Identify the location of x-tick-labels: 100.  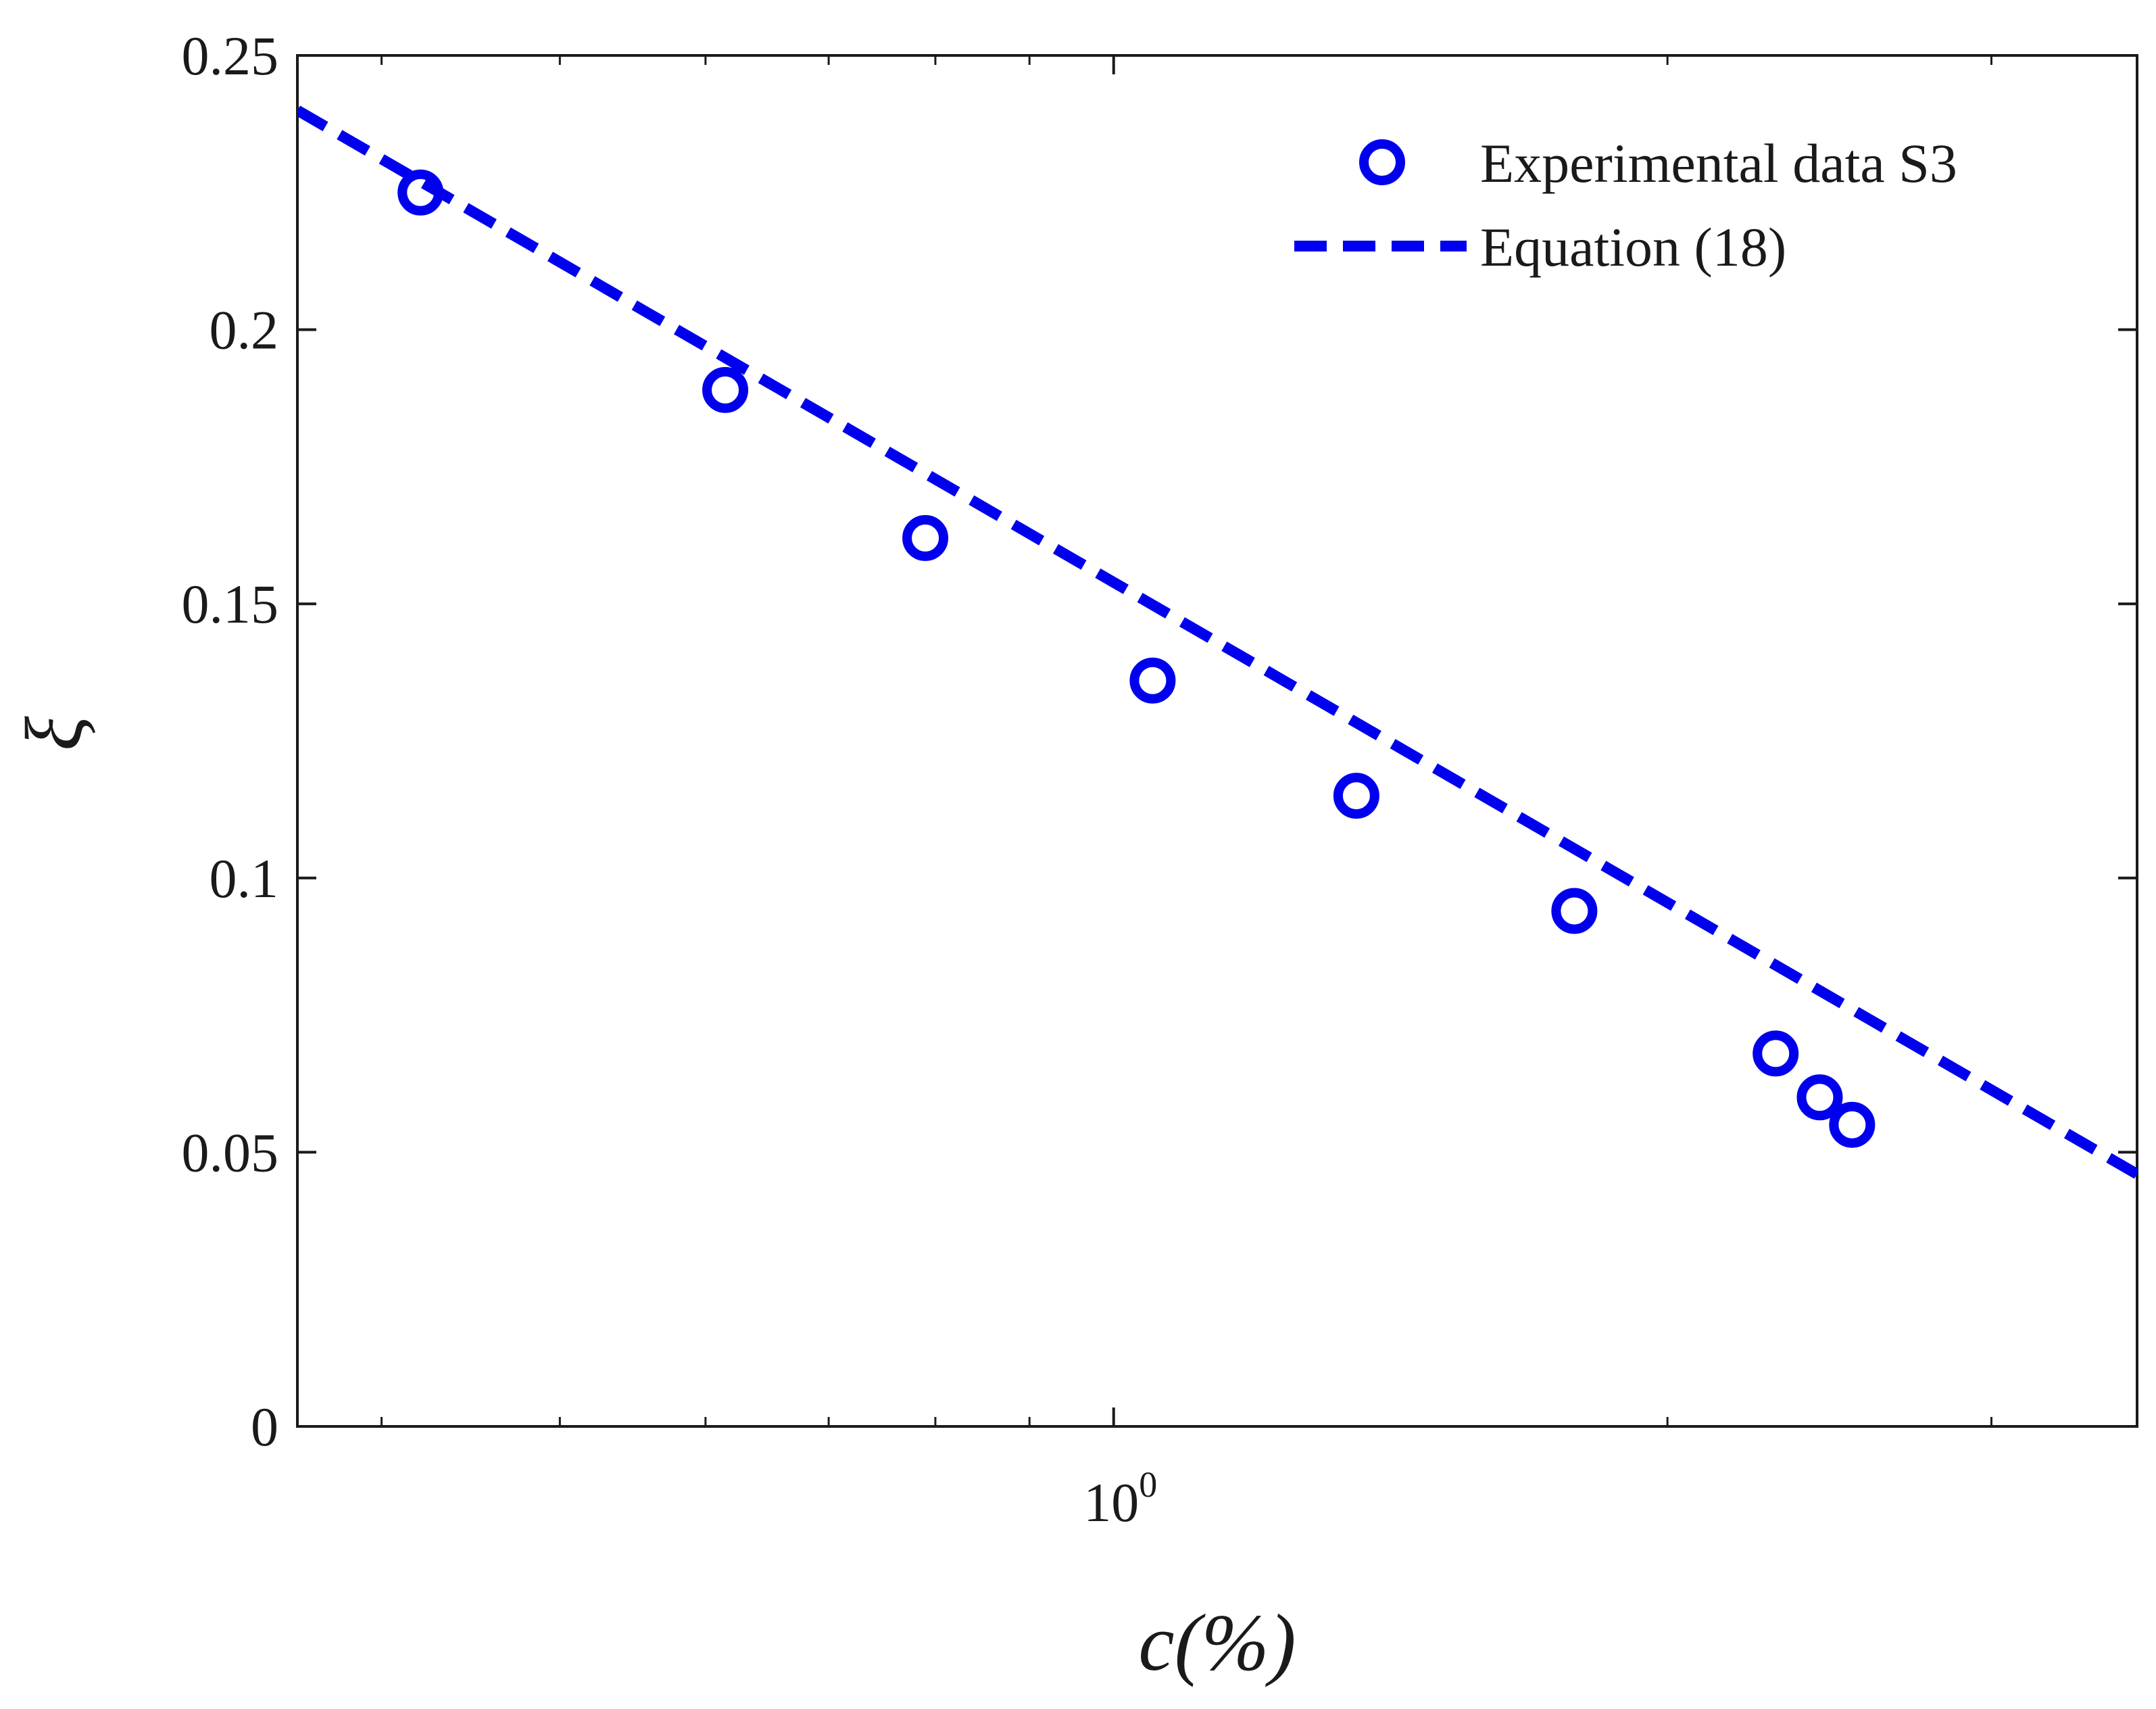
(1120, 1498).